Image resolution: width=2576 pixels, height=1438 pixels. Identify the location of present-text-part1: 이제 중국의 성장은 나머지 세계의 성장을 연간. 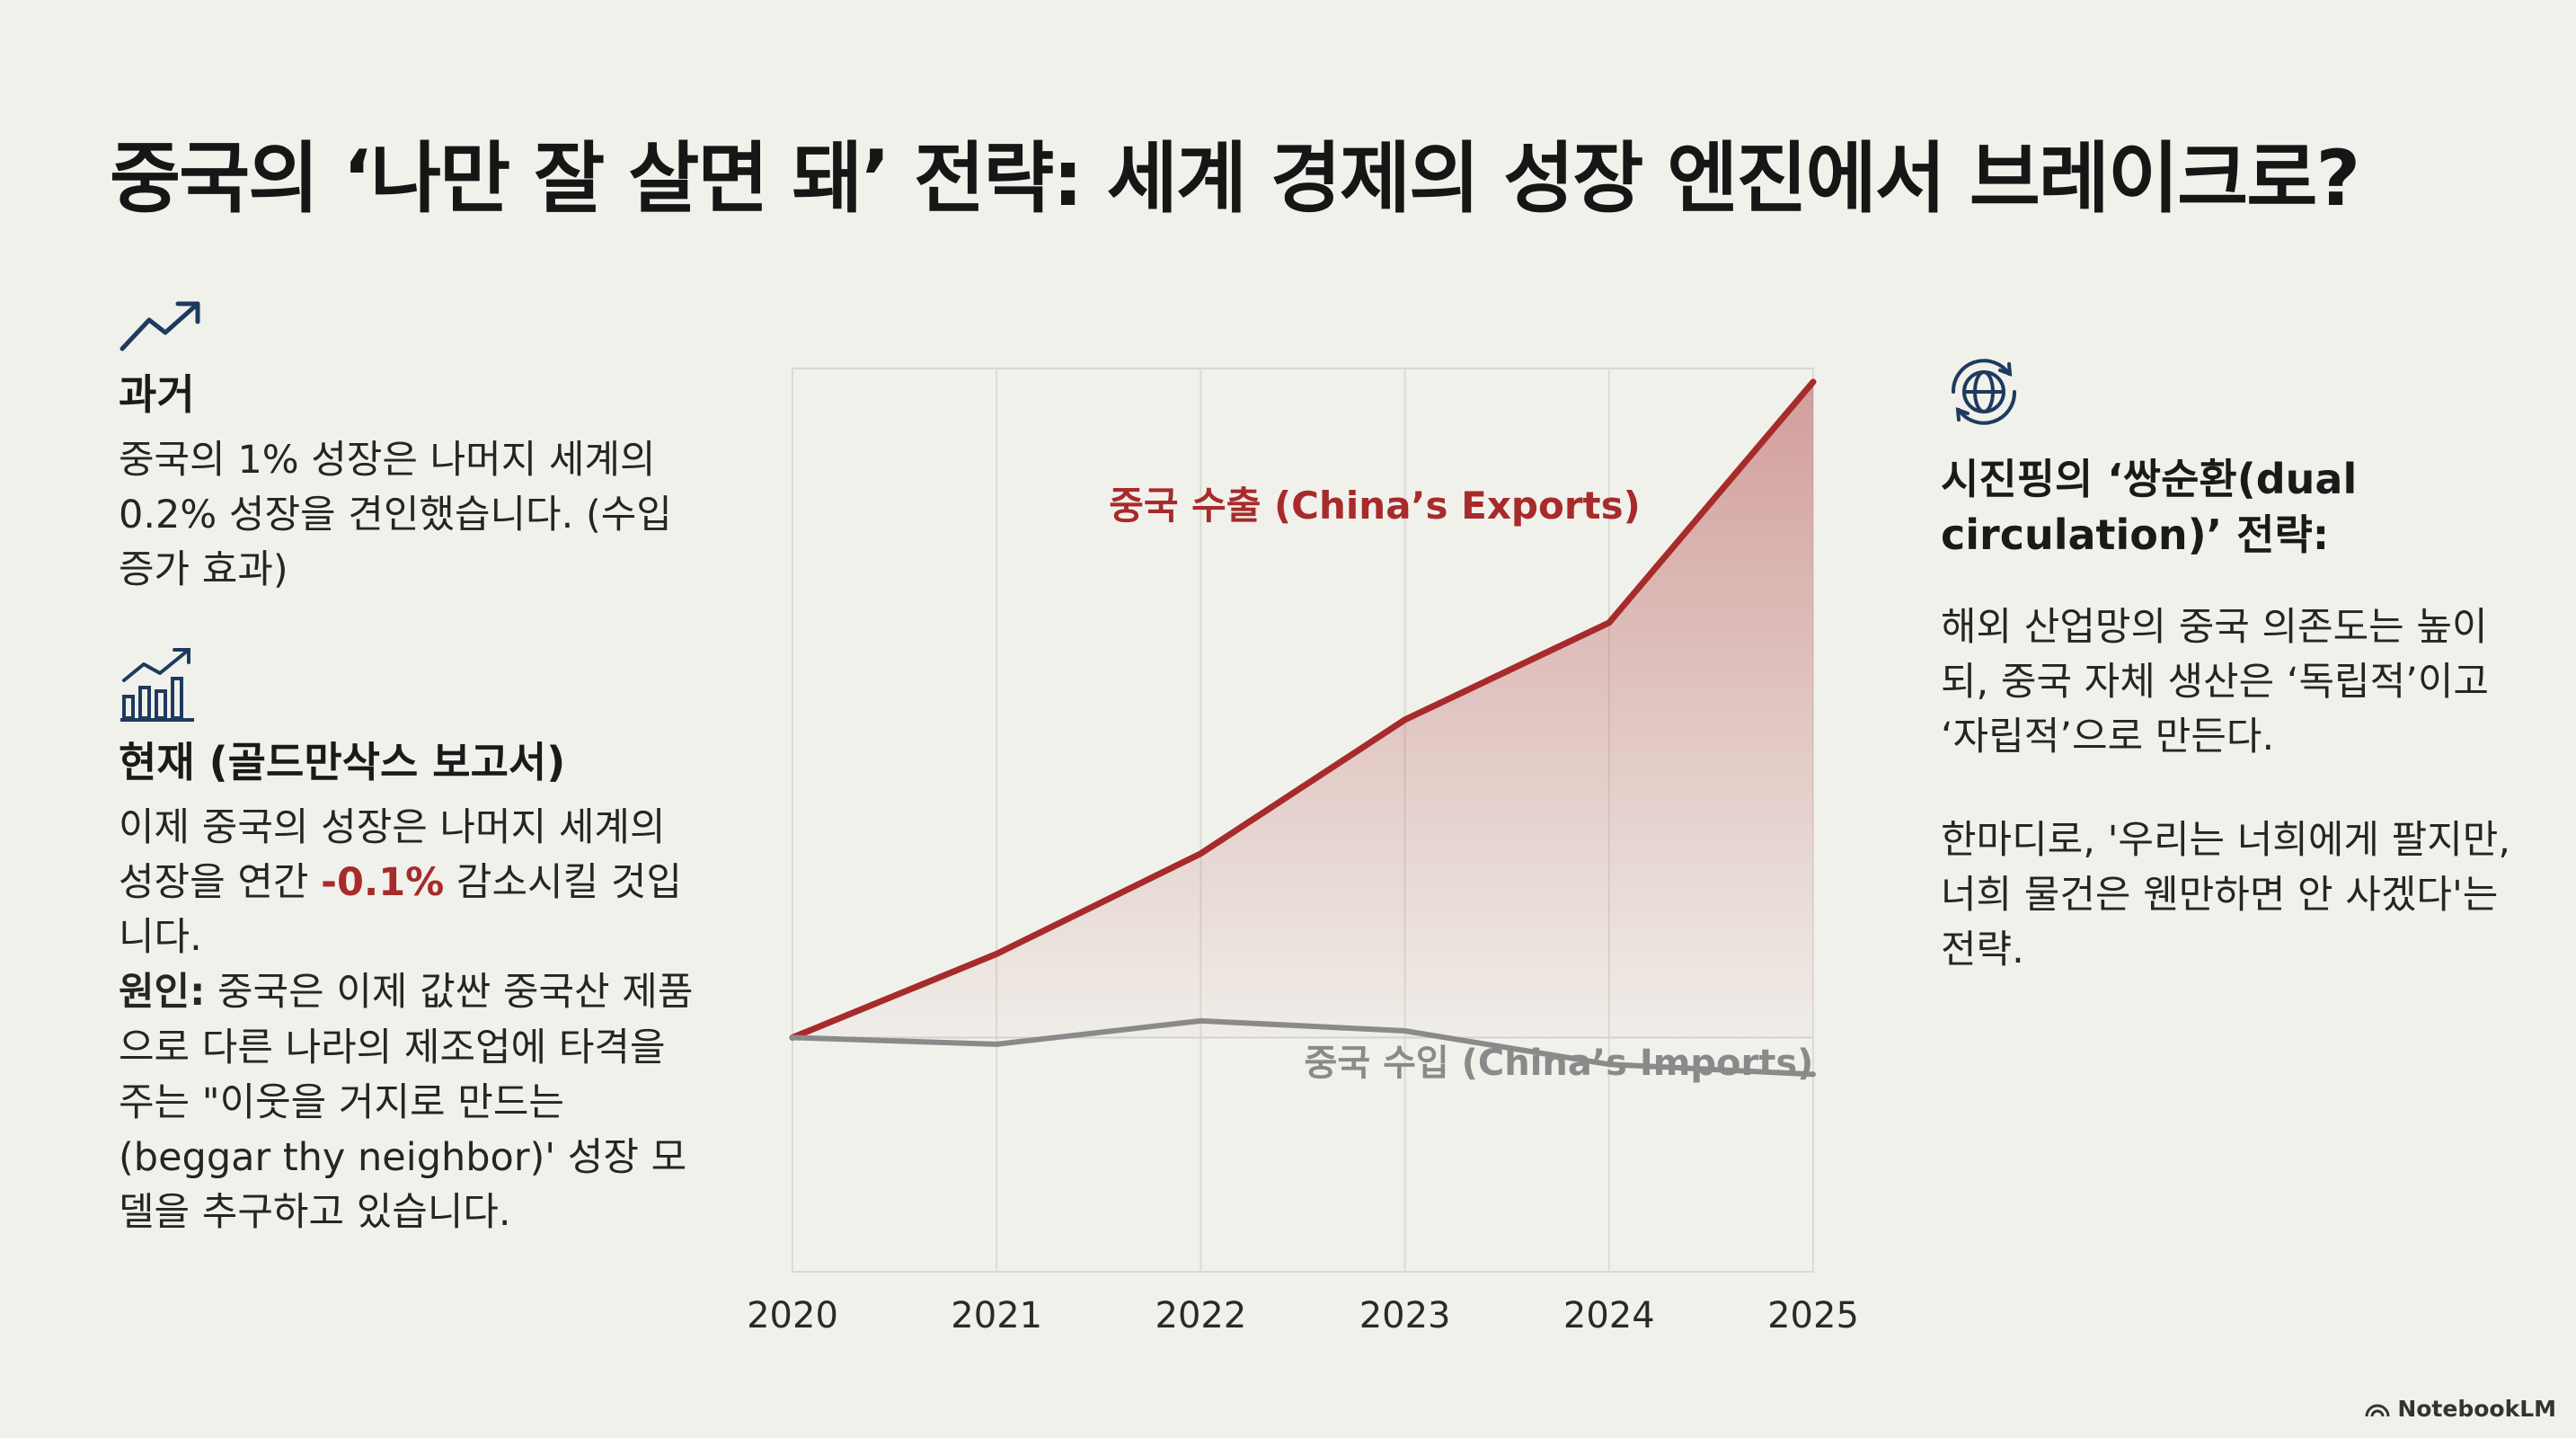
(392, 855).